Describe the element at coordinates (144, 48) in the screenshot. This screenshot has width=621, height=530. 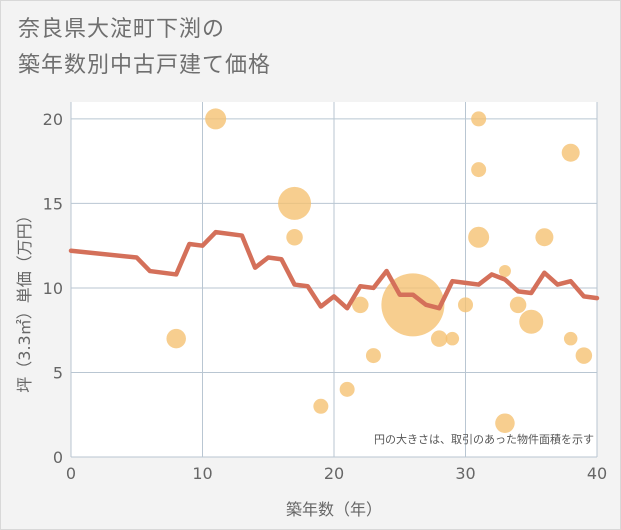
I see `chart-title: 奈良県大淀町下渕の 築年数別中古戸建て価格` at that location.